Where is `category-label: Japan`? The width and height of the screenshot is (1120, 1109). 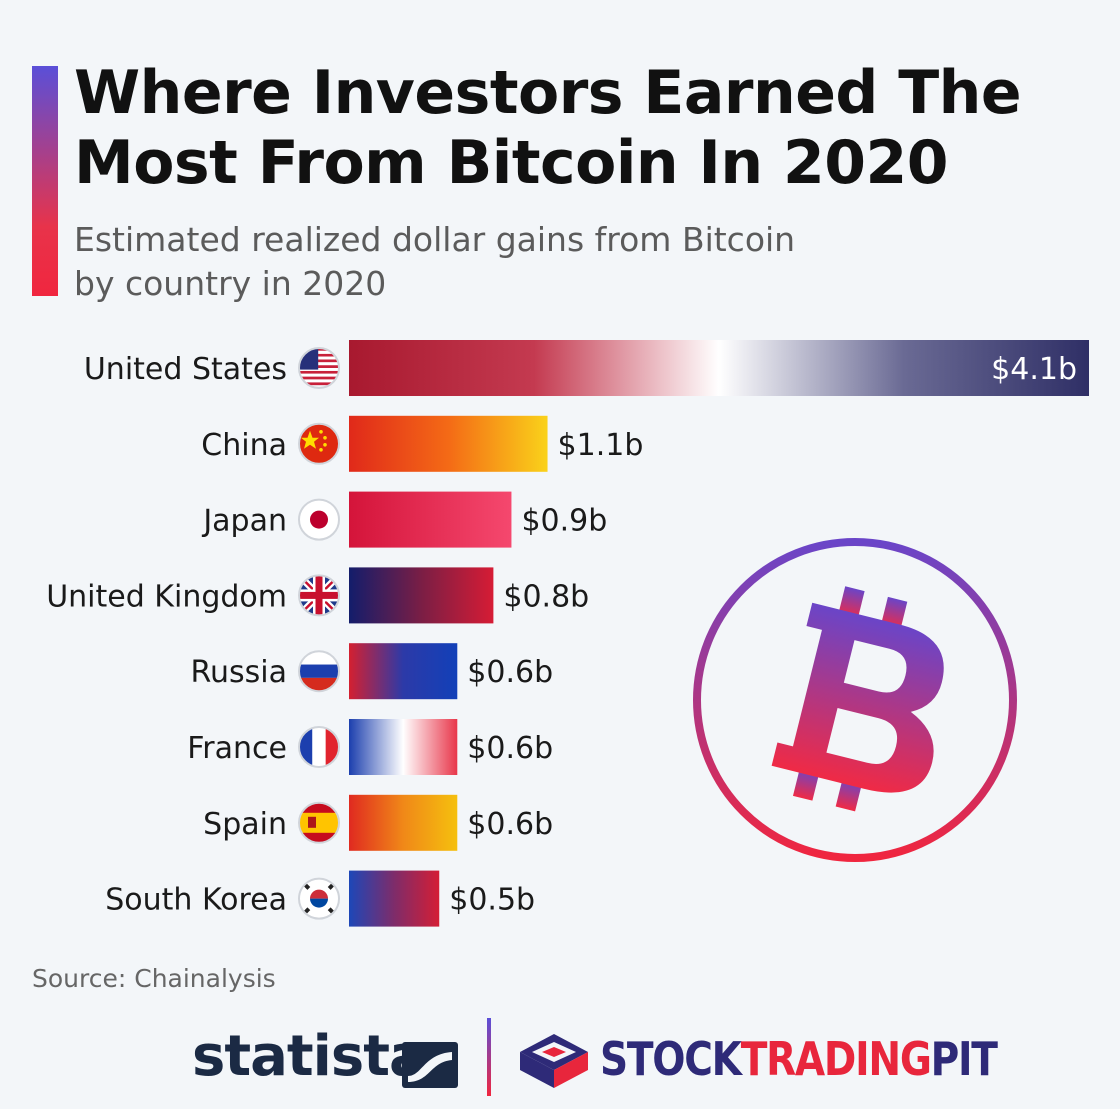
category-label: Japan is located at coordinates (244, 521).